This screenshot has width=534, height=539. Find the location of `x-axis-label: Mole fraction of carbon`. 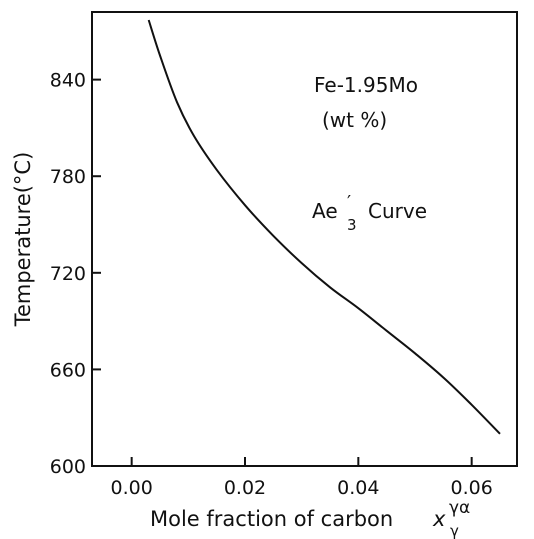

x-axis-label: Mole fraction of carbon is located at coordinates (271, 519).